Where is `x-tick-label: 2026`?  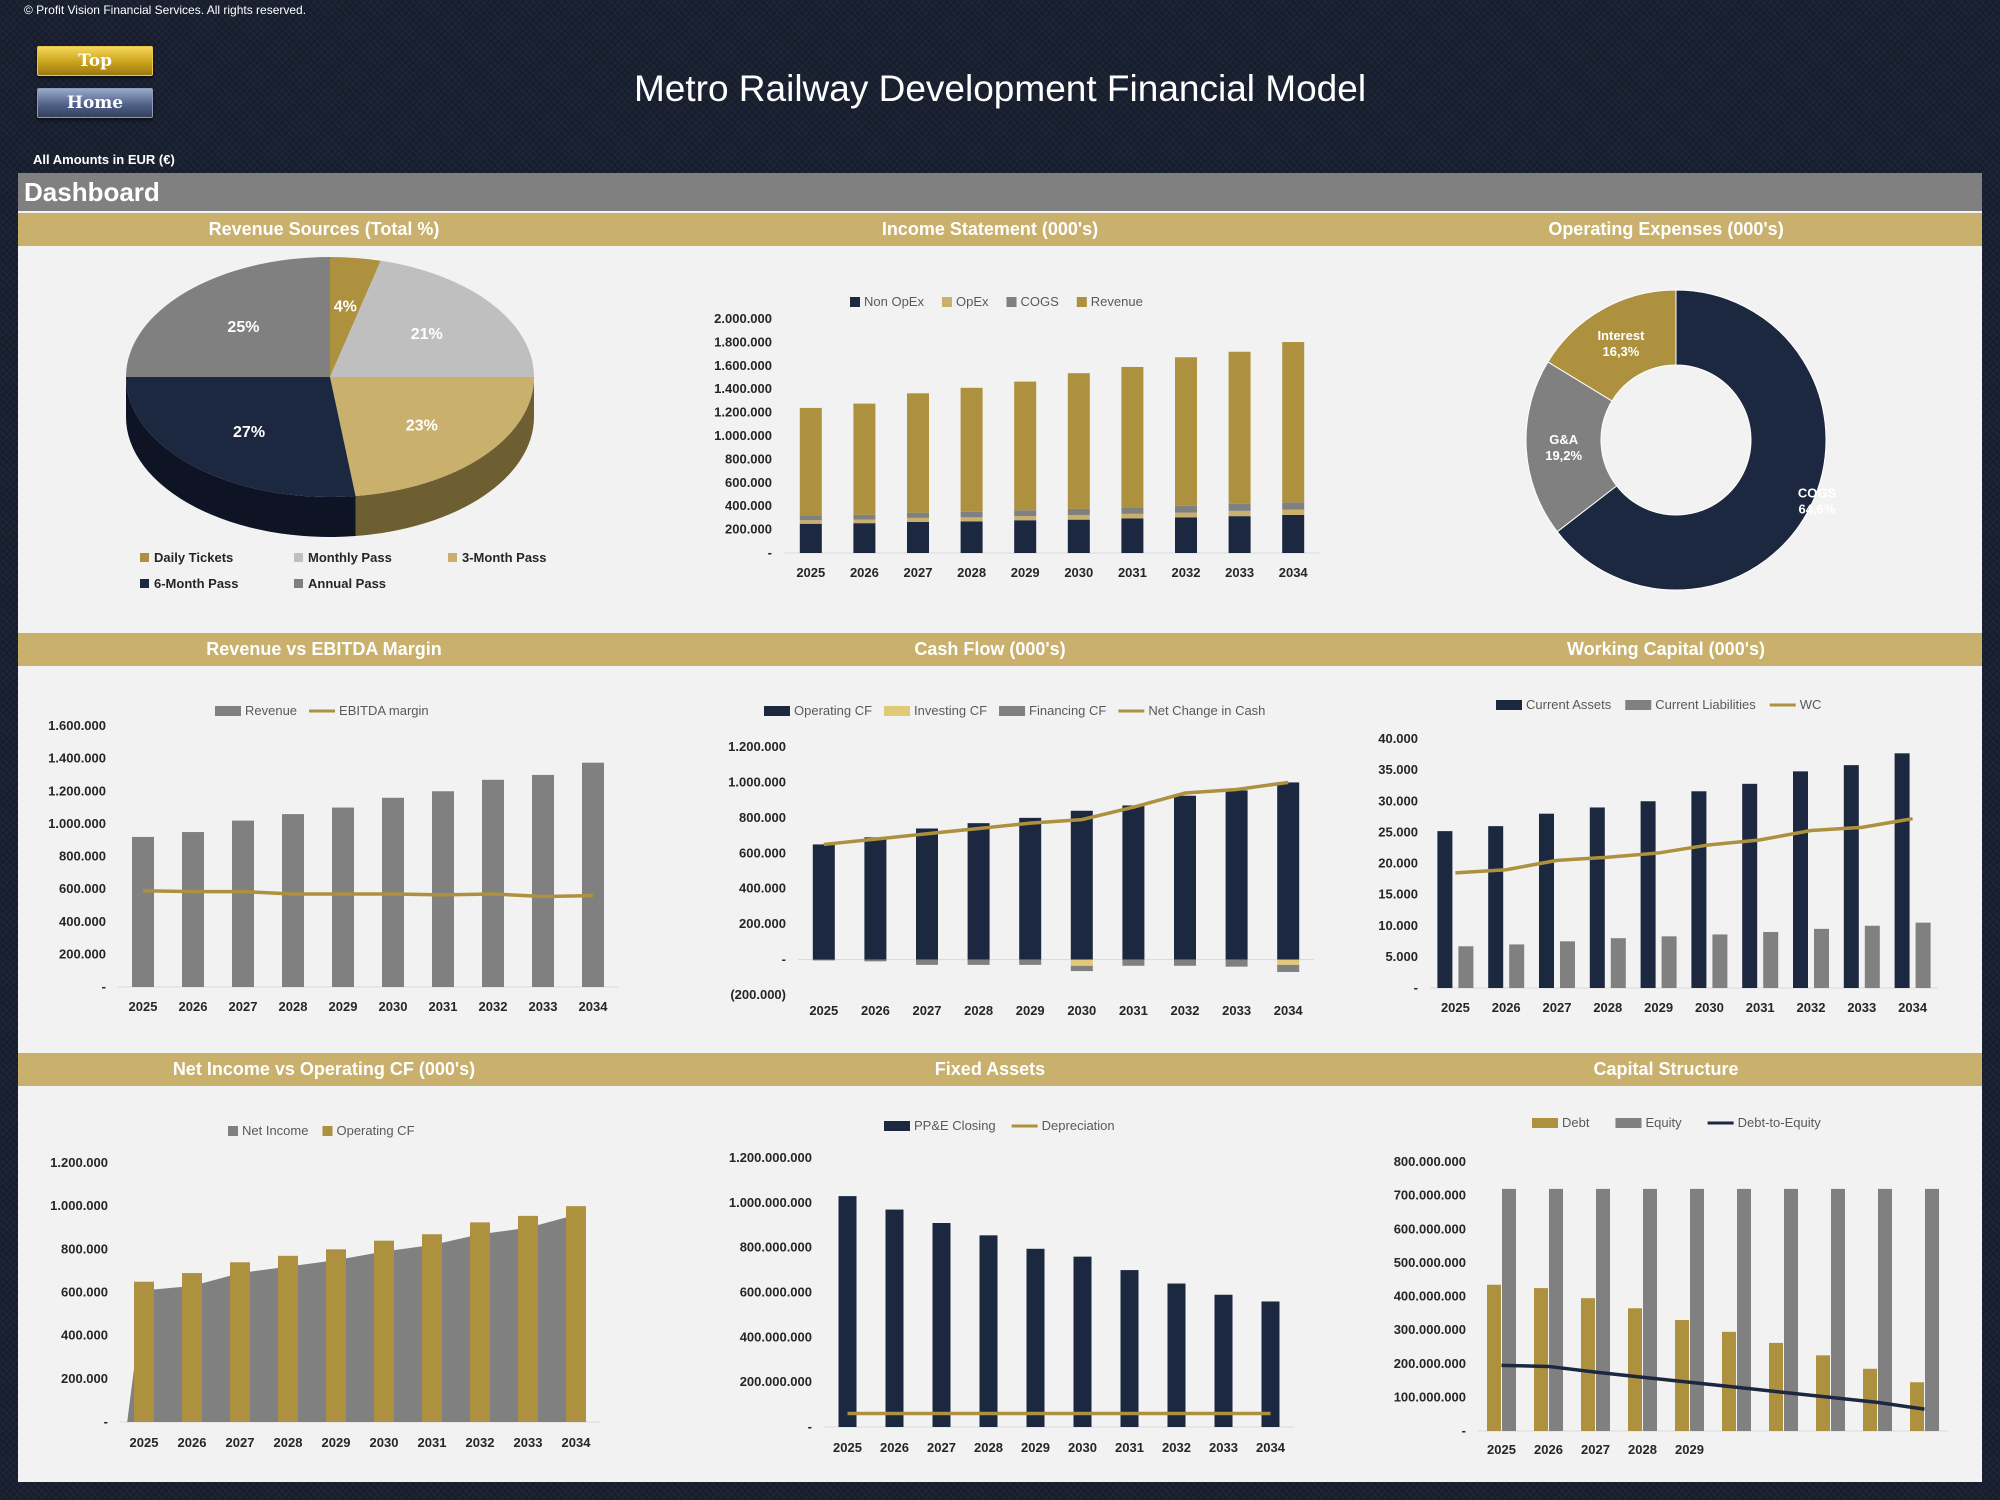
x-tick-label: 2026 is located at coordinates (1506, 1007).